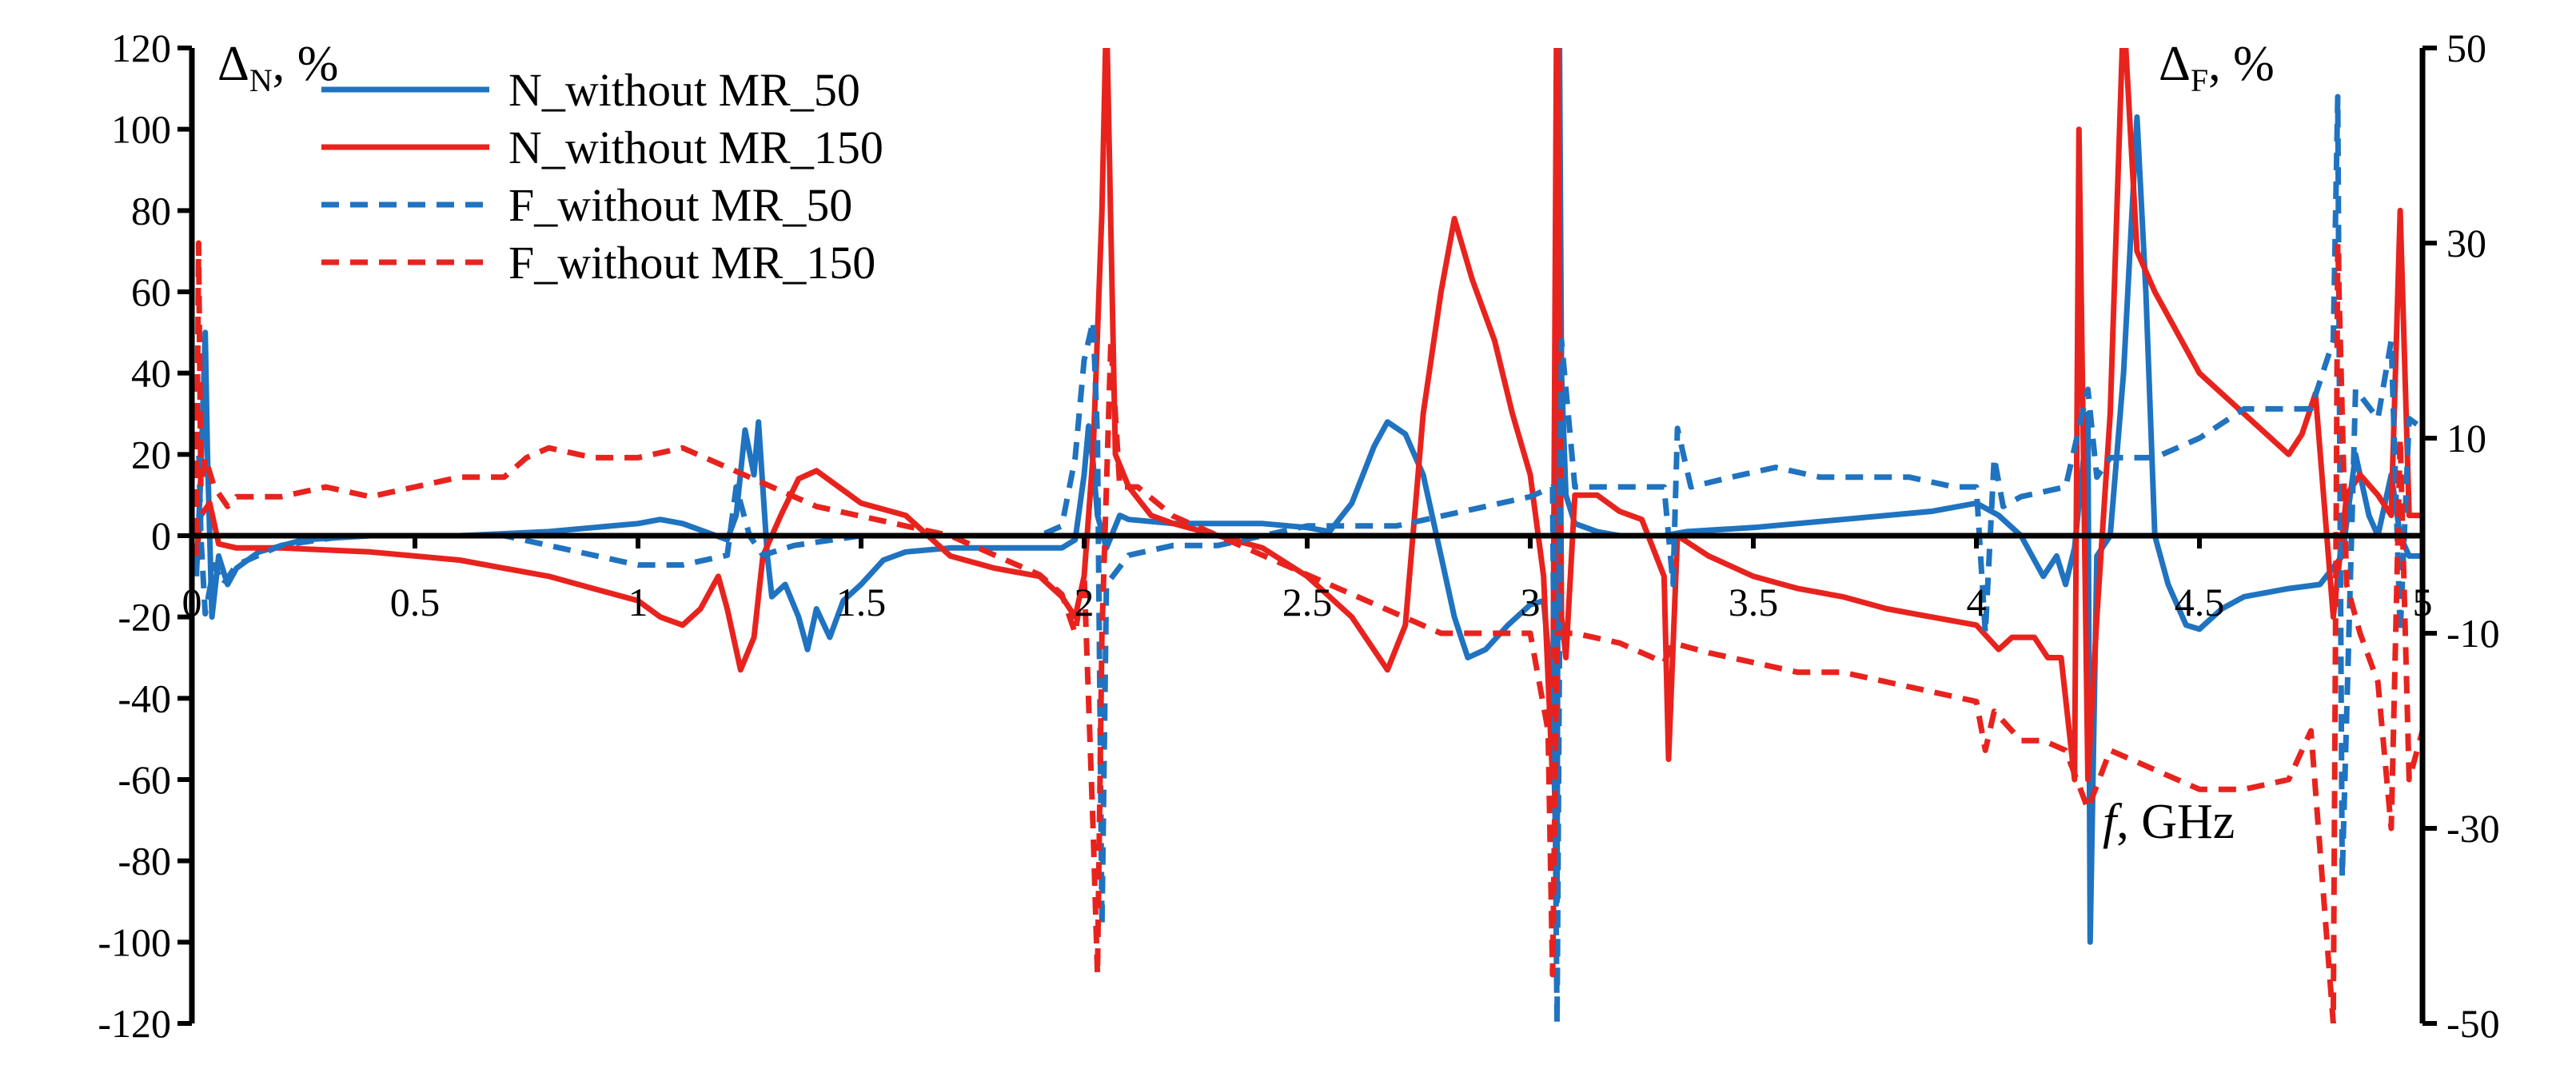 Image resolution: width=2576 pixels, height=1073 pixels. What do you see at coordinates (144, 861) in the screenshot?
I see `left-tick-label: -80` at bounding box center [144, 861].